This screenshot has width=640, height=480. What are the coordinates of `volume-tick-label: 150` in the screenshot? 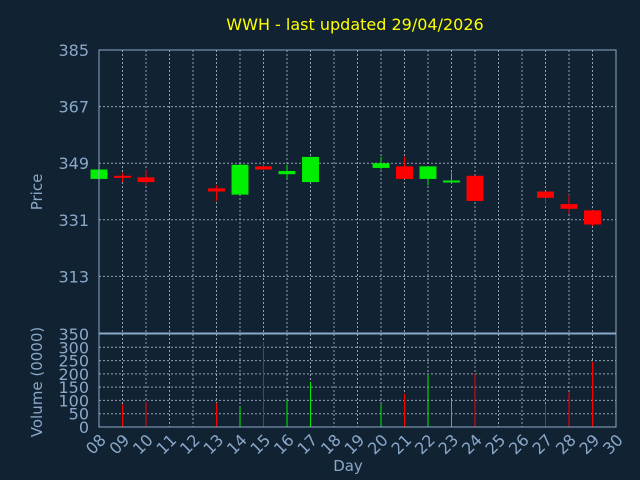 It's located at (73, 387).